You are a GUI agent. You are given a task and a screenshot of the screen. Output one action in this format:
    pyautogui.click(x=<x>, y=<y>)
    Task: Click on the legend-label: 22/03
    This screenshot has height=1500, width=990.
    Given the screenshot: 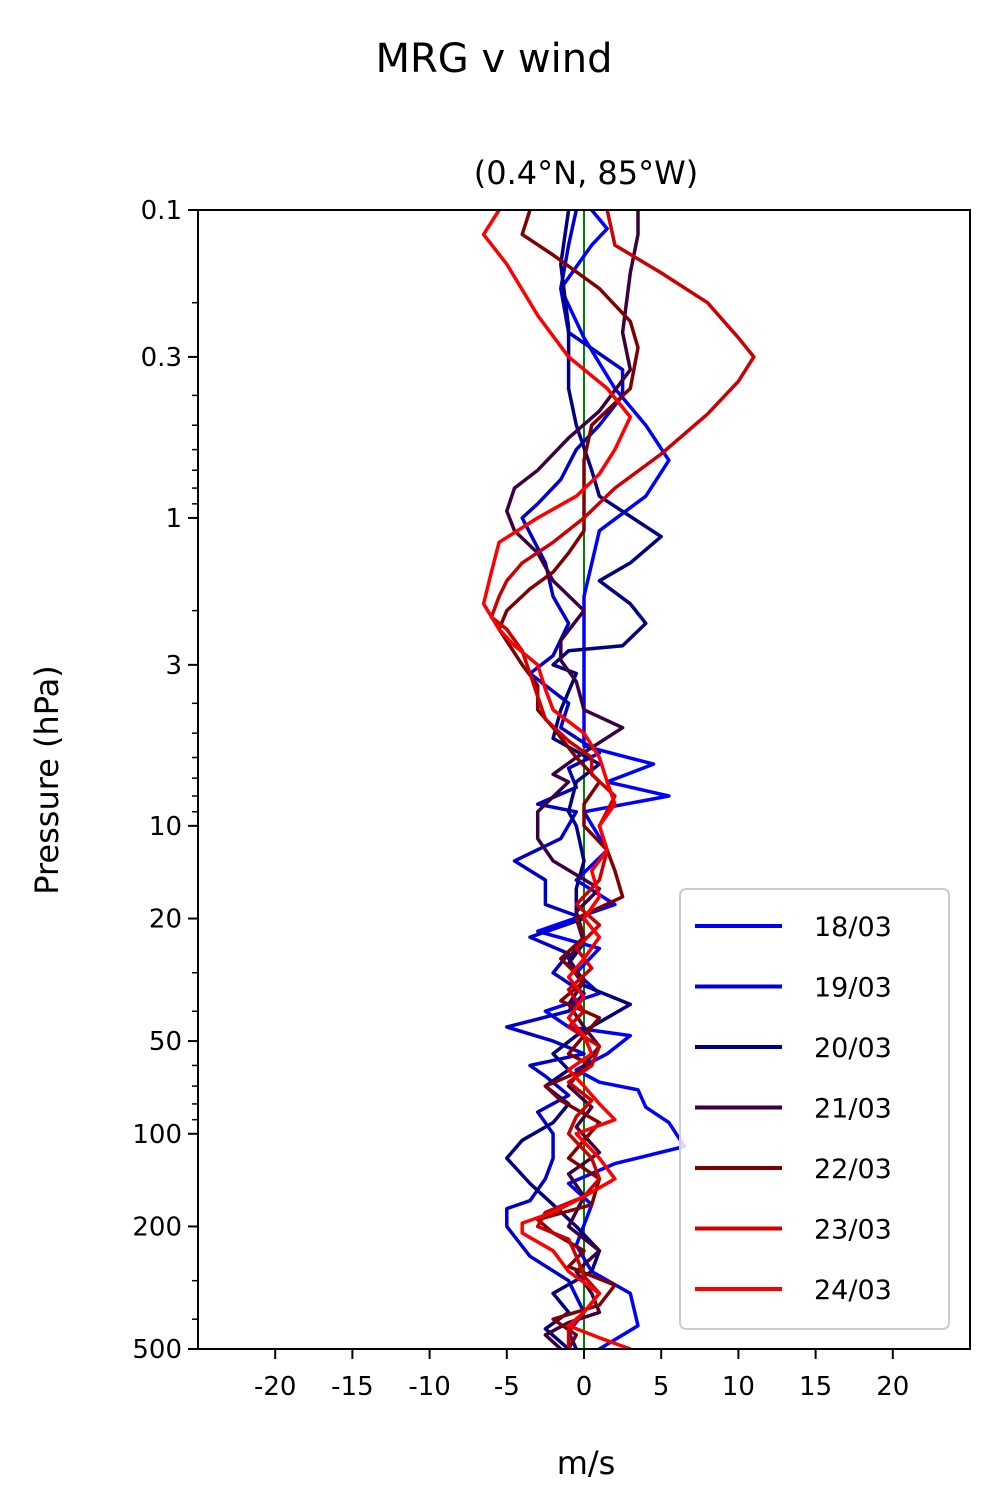 What is the action you would take?
    pyautogui.click(x=853, y=1169)
    